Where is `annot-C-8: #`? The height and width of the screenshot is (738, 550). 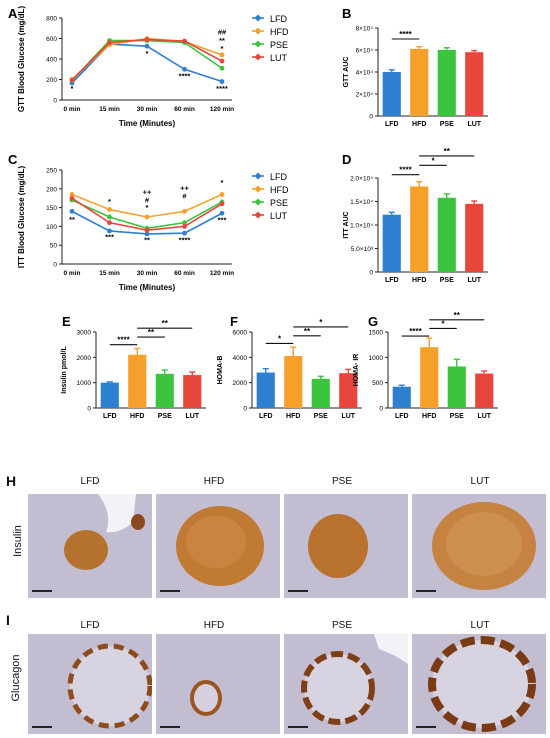
annot-C-8: # is located at coordinates (184, 196).